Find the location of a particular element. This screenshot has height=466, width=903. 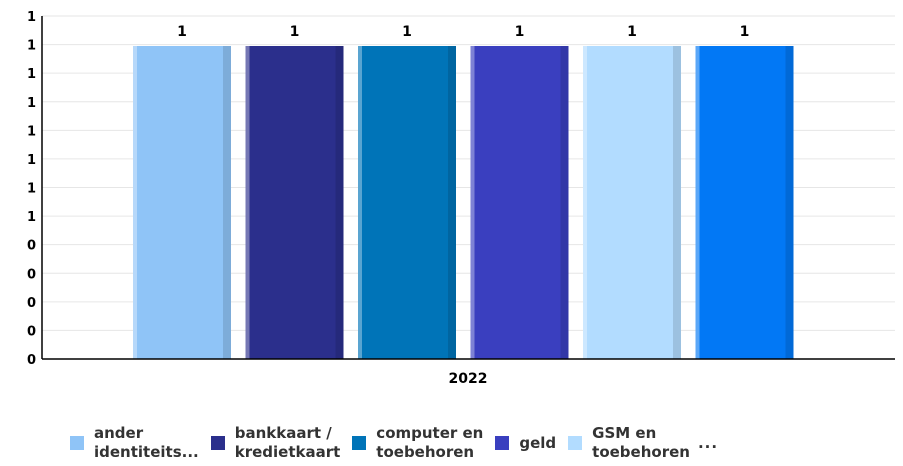

legend-item: geld is located at coordinates (525, 443).